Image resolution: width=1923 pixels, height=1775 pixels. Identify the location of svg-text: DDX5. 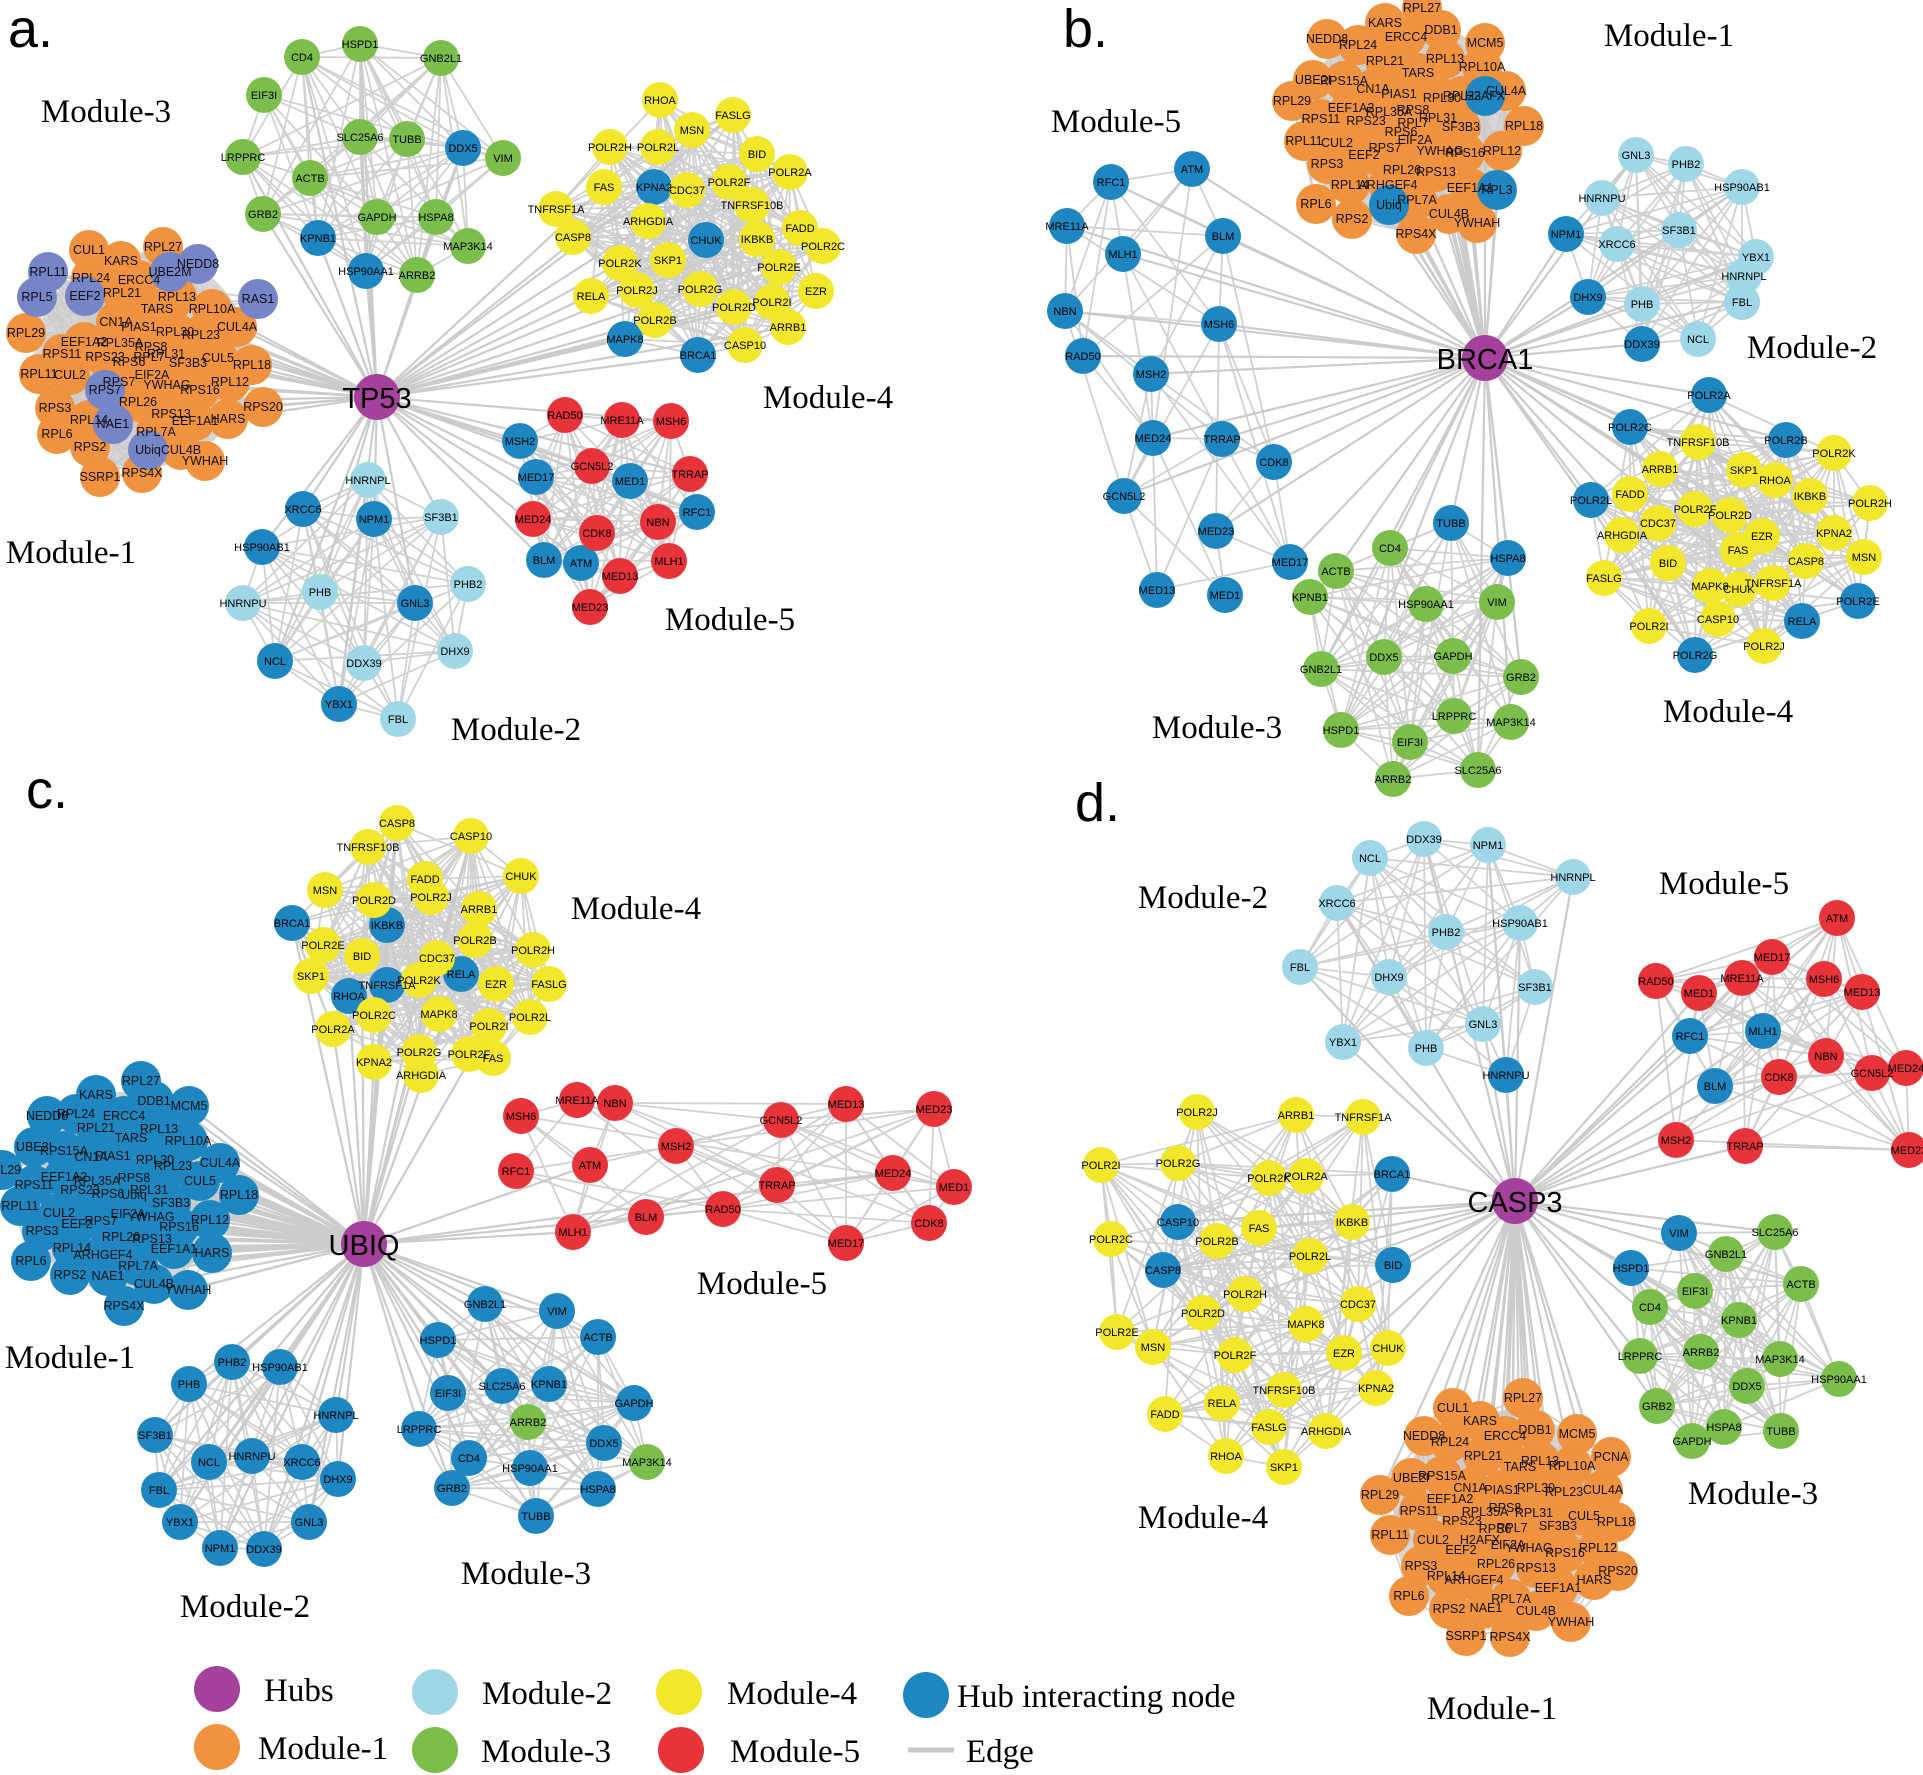
(1383, 658).